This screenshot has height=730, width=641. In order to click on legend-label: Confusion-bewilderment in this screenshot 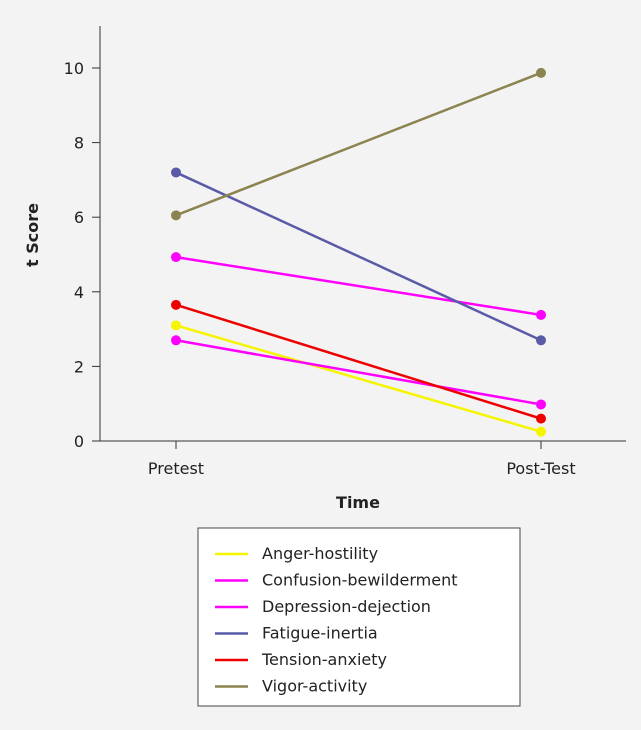, I will do `click(359, 580)`.